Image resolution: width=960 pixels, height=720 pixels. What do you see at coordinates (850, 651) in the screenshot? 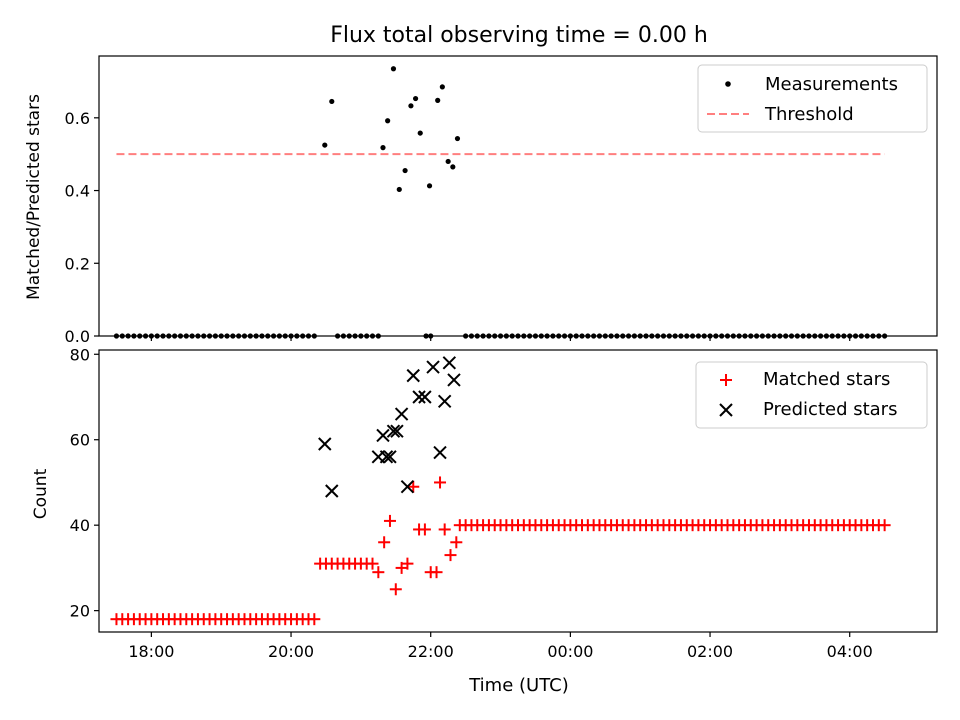
I see `bottom-x-tick-label: 04:00` at bounding box center [850, 651].